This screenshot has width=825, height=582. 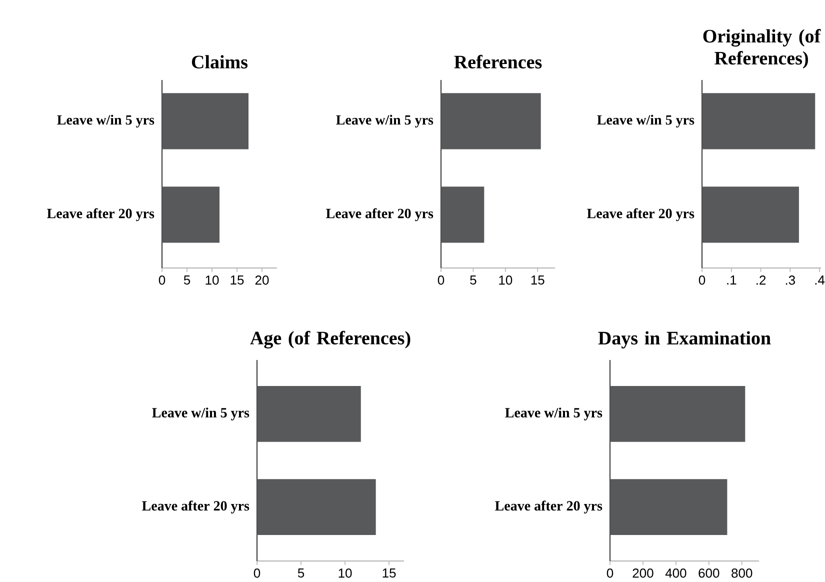 What do you see at coordinates (684, 339) in the screenshot?
I see `chart-title: Days in Examination` at bounding box center [684, 339].